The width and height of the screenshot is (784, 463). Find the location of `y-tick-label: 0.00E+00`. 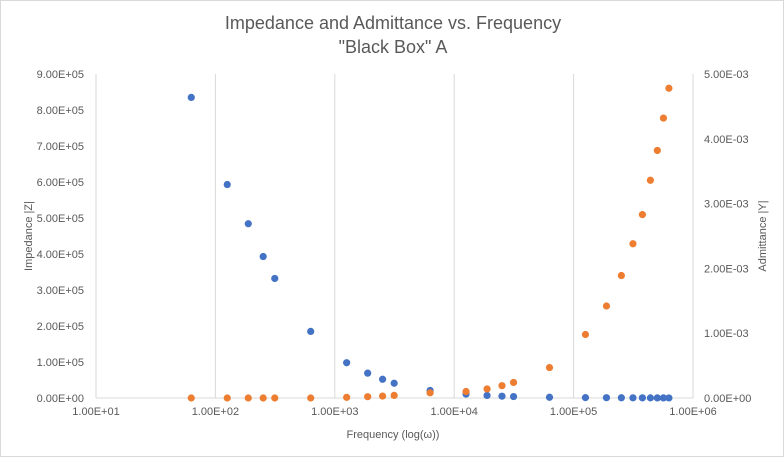

y-tick-label: 0.00E+00 is located at coordinates (60, 399).